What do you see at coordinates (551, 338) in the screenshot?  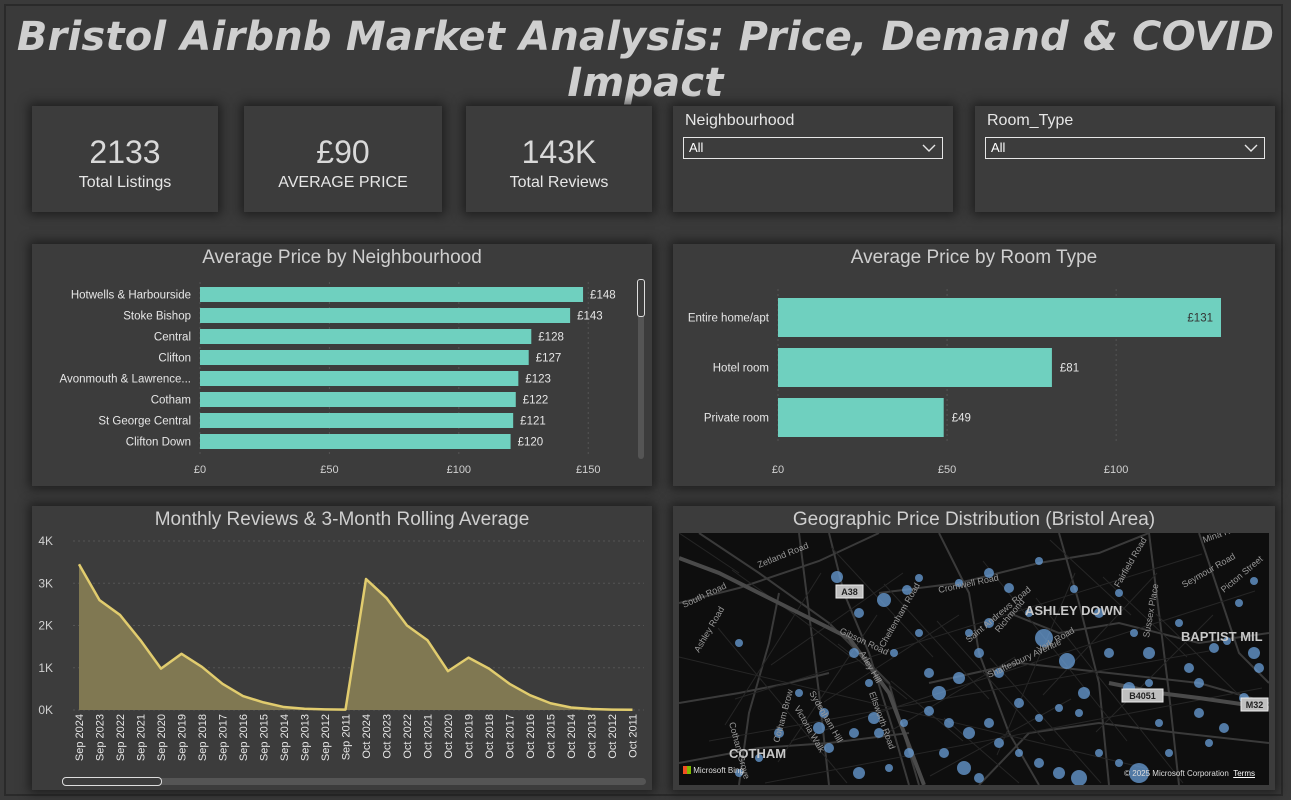 I see `data-label: £128` at bounding box center [551, 338].